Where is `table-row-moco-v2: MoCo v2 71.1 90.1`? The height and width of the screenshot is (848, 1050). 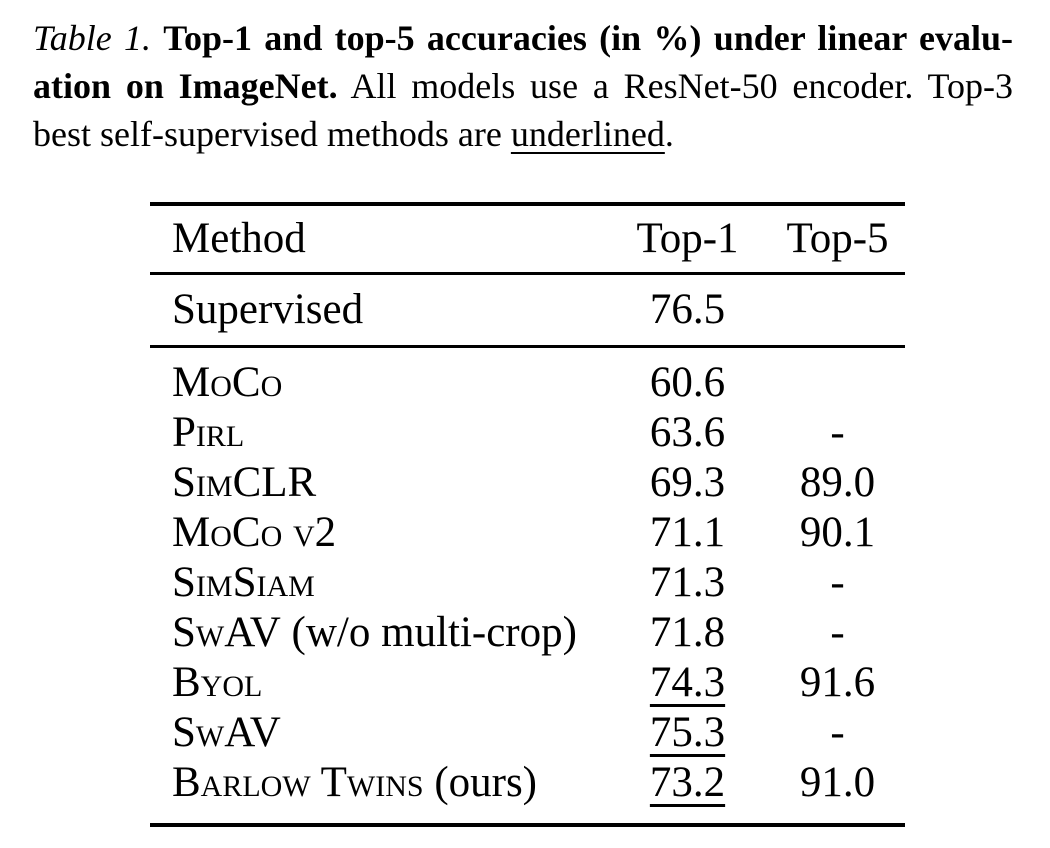
table-row-moco-v2: MoCo v2 71.1 90.1 is located at coordinates (527, 533).